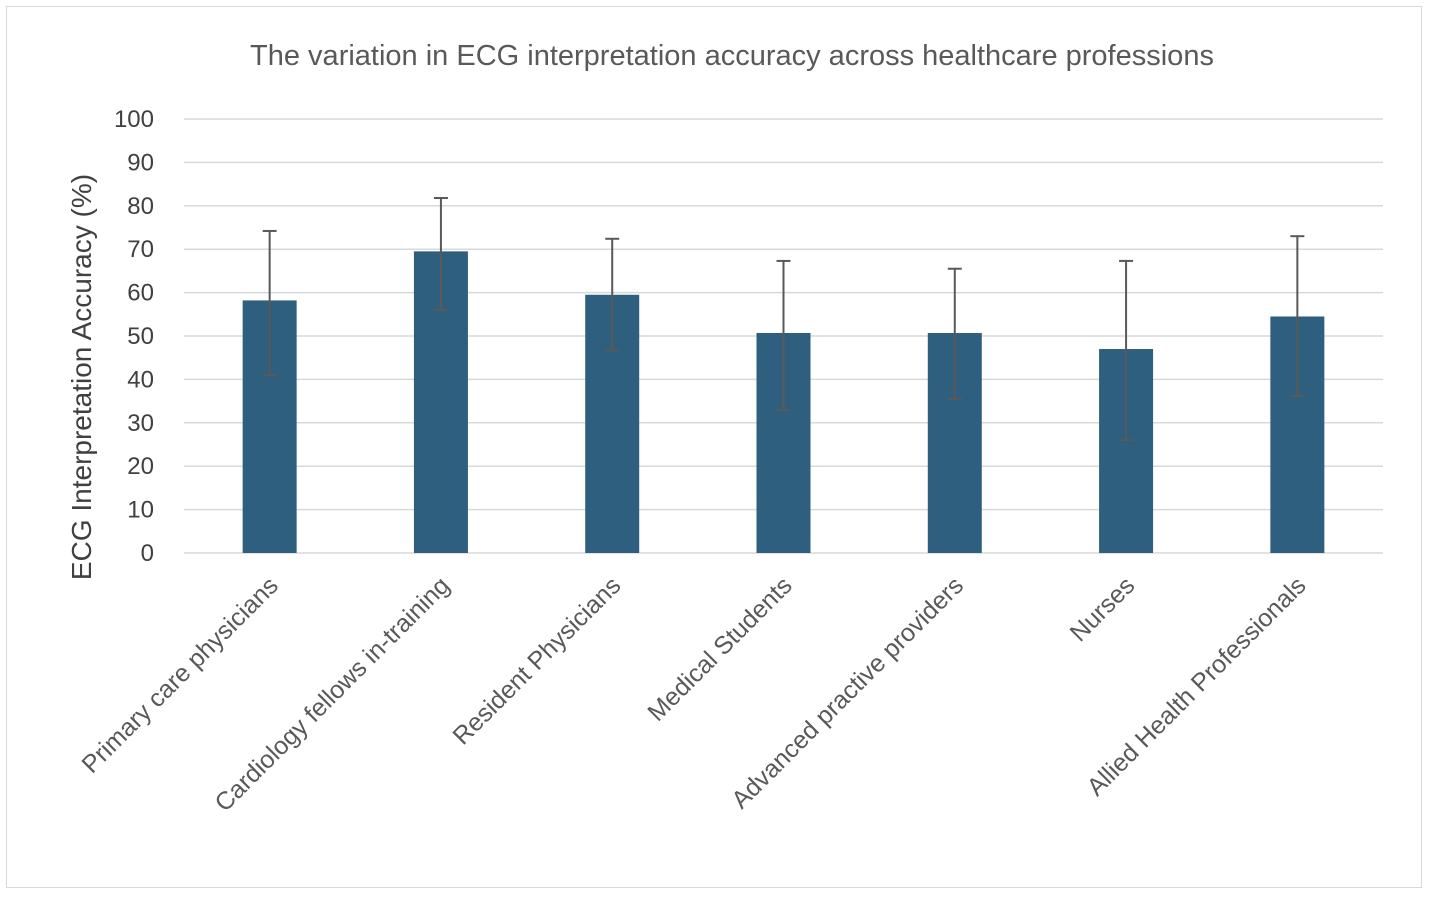 This screenshot has width=1432, height=898. Describe the element at coordinates (134, 119) in the screenshot. I see `y-tick-label: 100` at that location.